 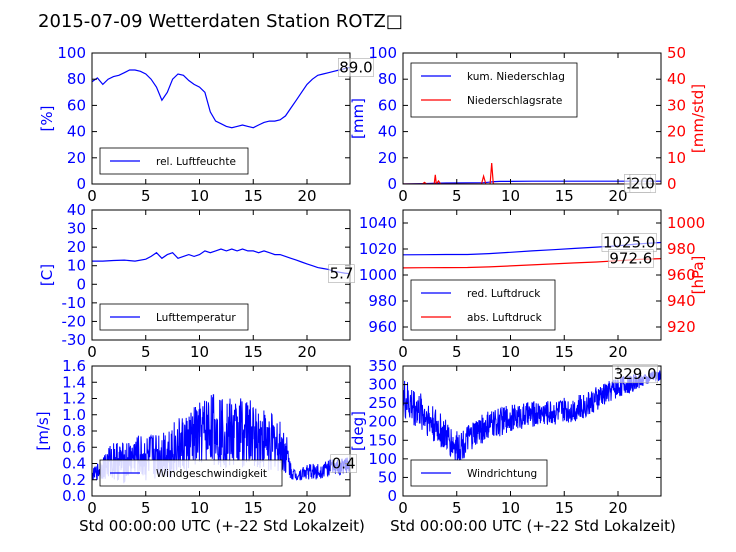 What do you see at coordinates (630, 259) in the screenshot?
I see `value-annotation: 972.6` at bounding box center [630, 259].